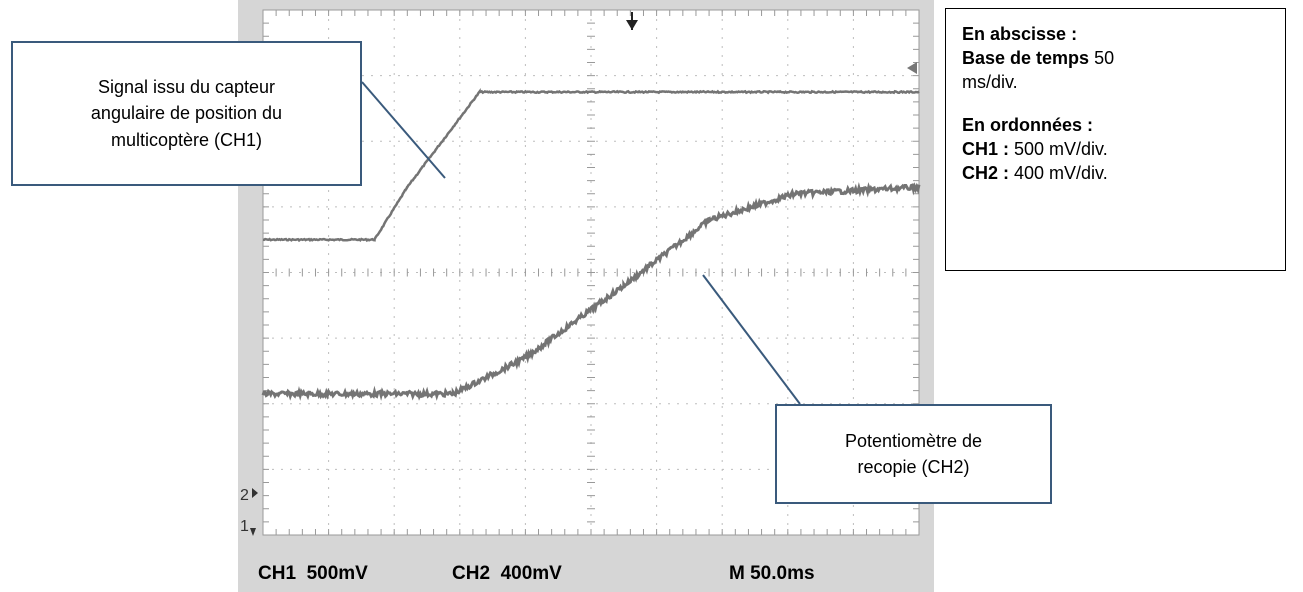 This screenshot has width=1303, height=592. I want to click on ordonnees-title: En ordonnées :, so click(1028, 125).